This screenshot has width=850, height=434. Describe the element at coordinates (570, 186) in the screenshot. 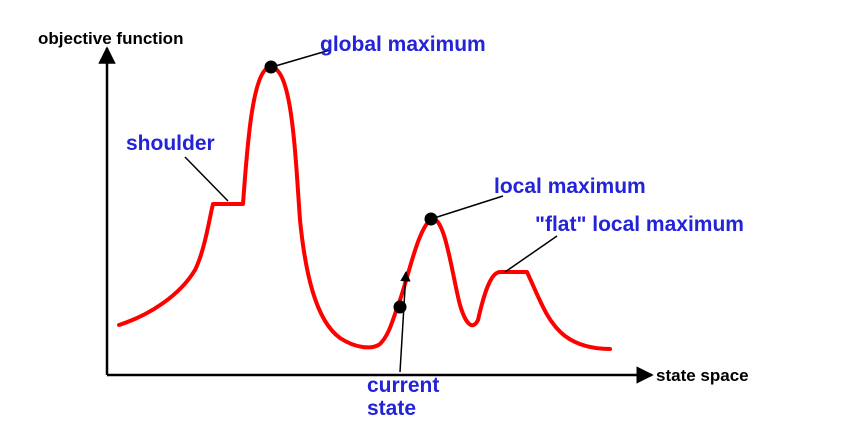

I see `local-maximum-label: local maximum` at that location.